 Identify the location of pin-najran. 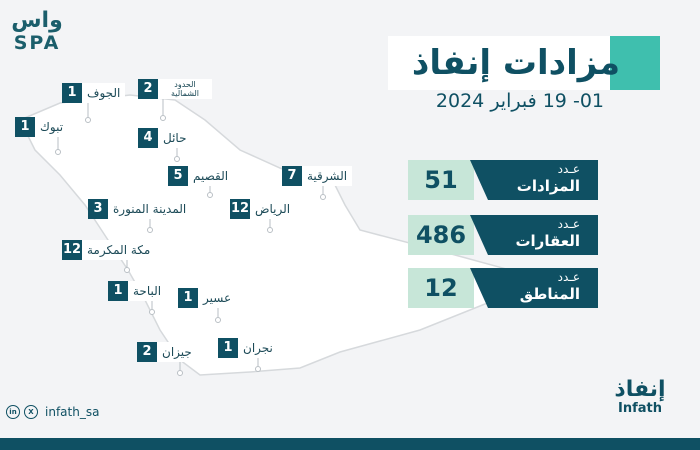
(258, 369).